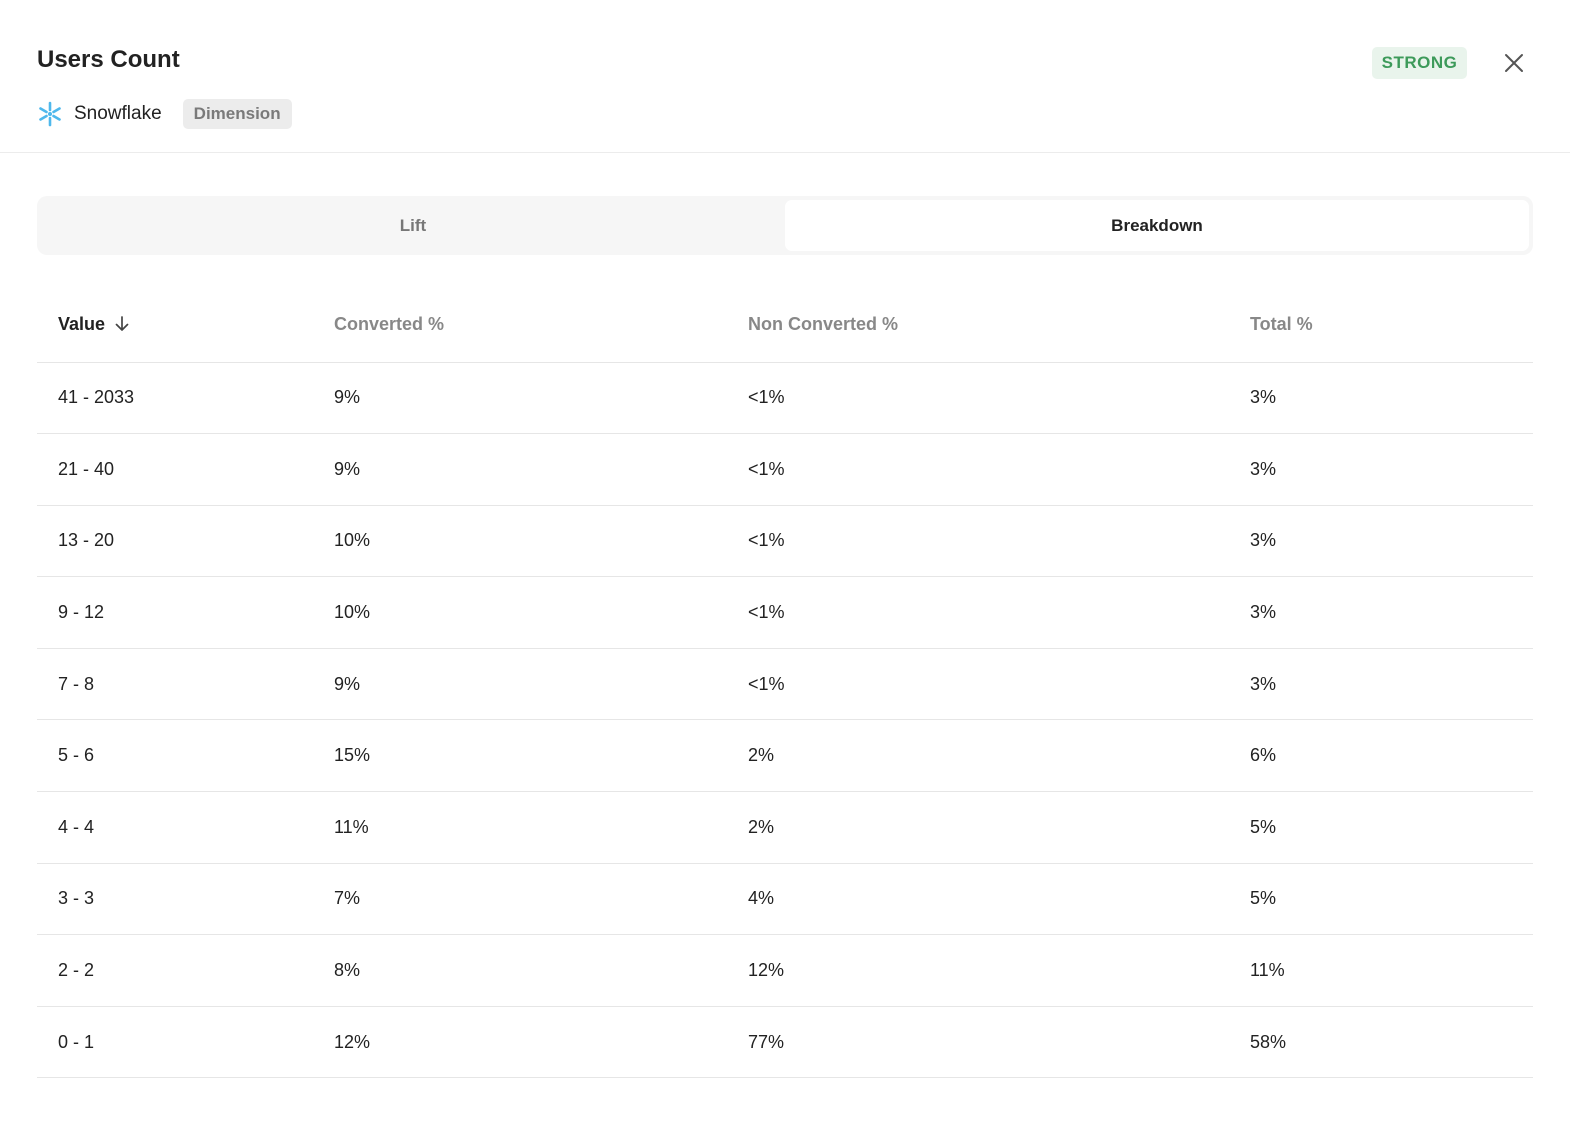 This screenshot has width=1570, height=1146. I want to click on table-row: 7 - 8 9% <1% 3%, so click(785, 684).